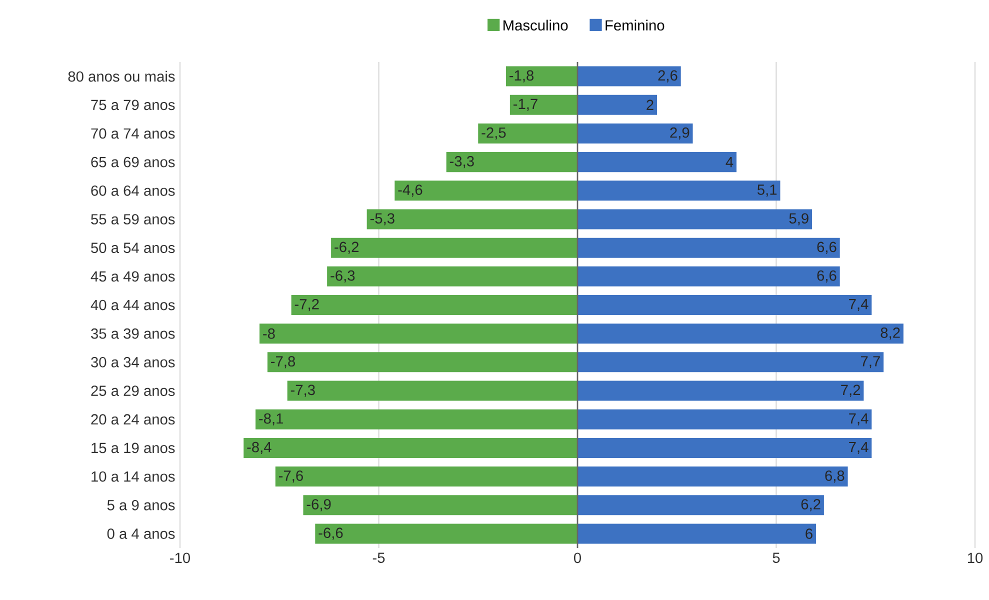 This screenshot has width=989, height=600. Describe the element at coordinates (767, 190) in the screenshot. I see `data-label: 5,1` at that location.